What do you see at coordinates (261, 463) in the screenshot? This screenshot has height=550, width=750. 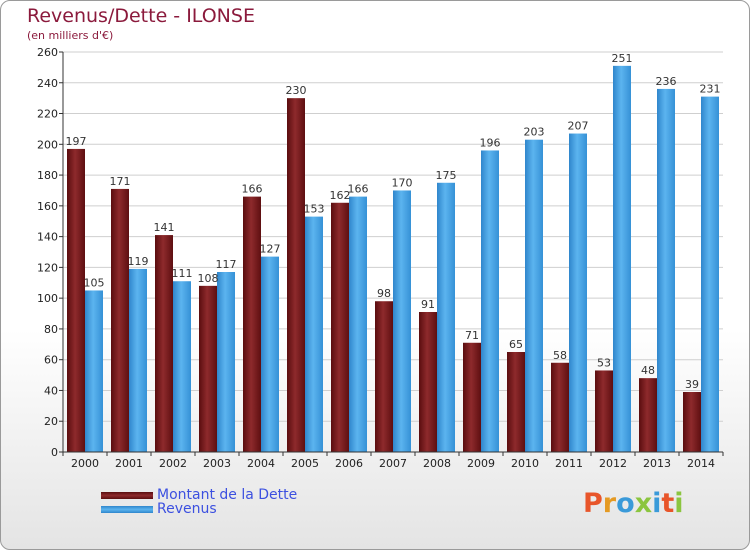 I see `x-tick-label: 2004` at bounding box center [261, 463].